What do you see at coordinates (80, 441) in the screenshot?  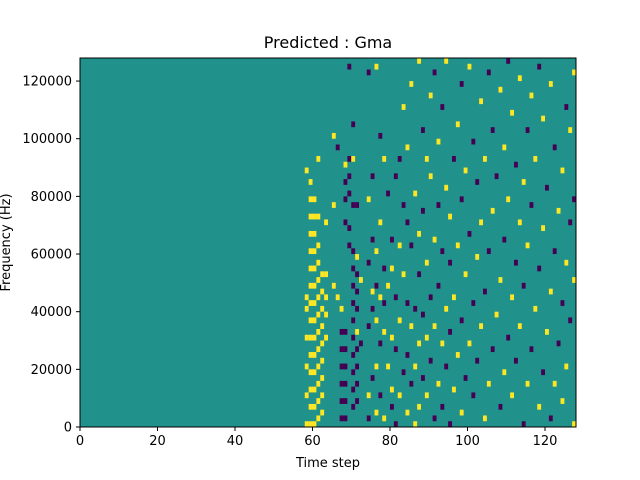 I see `x-tick-label: 0` at bounding box center [80, 441].